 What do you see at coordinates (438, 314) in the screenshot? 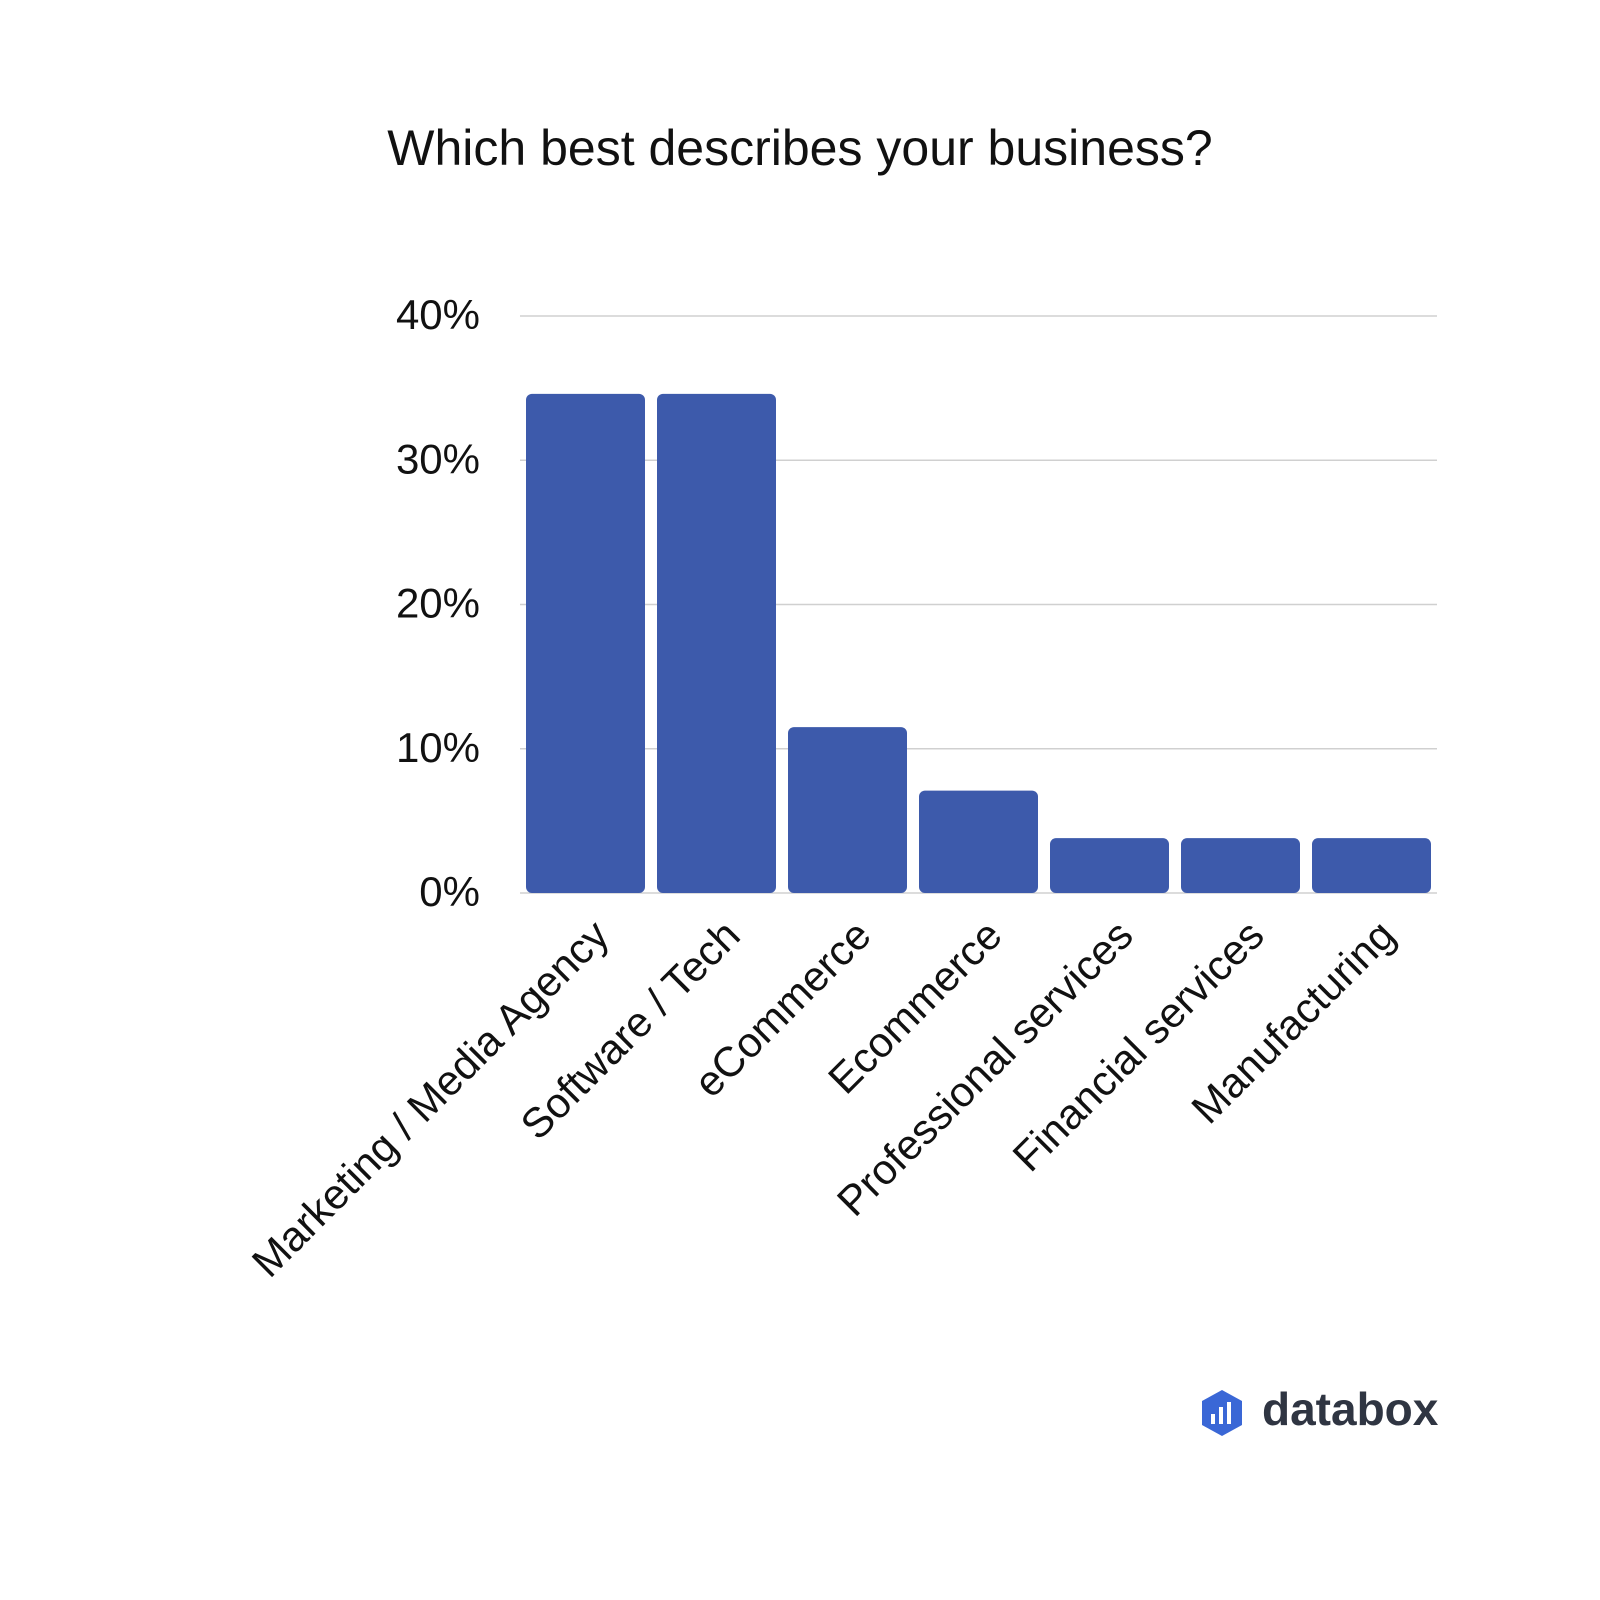
I see `y-tick-label: 40%` at bounding box center [438, 314].